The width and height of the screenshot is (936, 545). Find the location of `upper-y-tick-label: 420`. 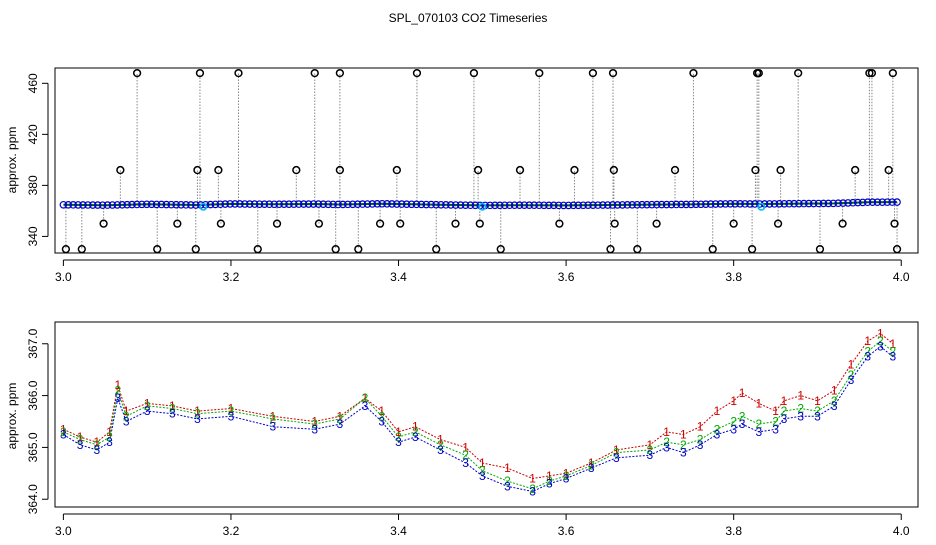

upper-y-tick-label: 420 is located at coordinates (33, 134).